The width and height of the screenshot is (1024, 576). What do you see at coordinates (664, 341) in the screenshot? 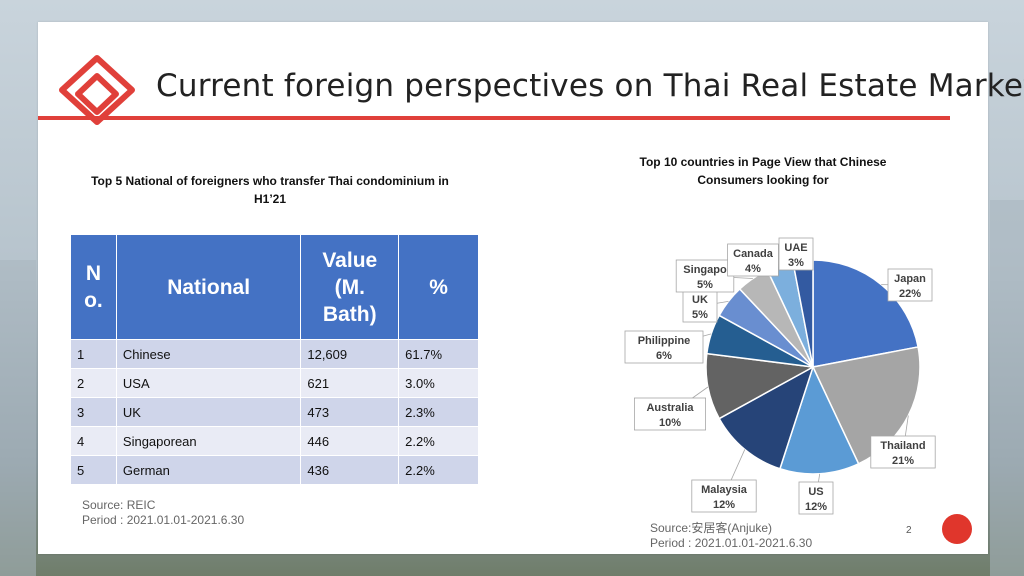
I see `pie-label-name: Philippine` at bounding box center [664, 341].